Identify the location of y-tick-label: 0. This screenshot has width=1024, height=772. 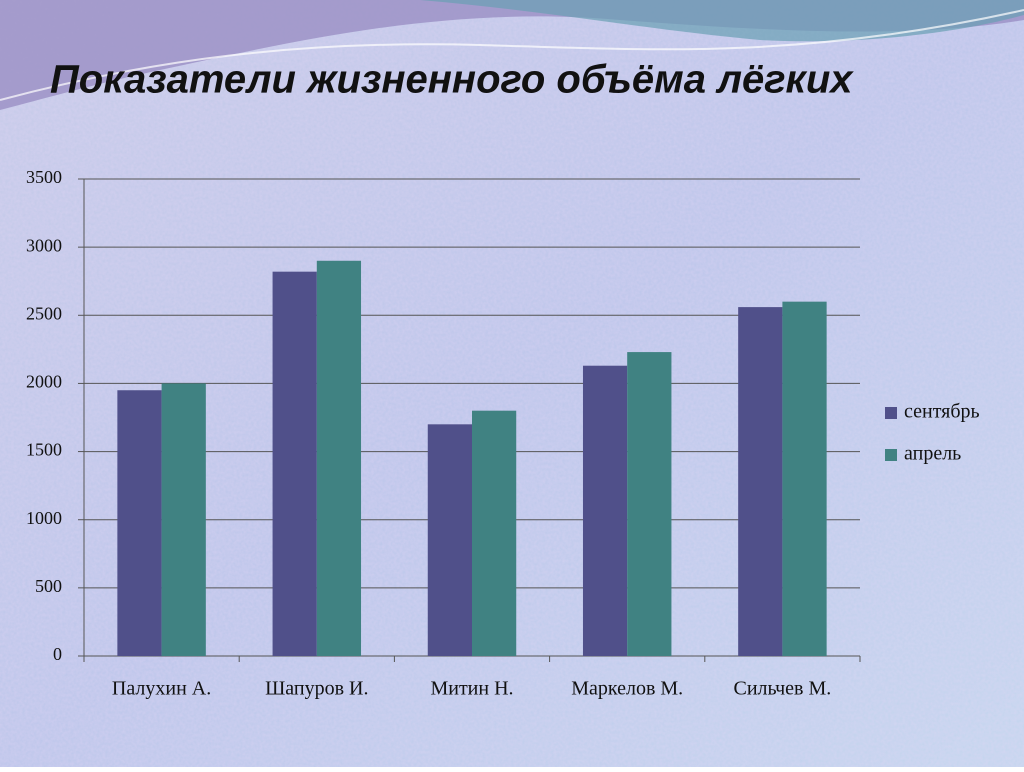
(57, 654).